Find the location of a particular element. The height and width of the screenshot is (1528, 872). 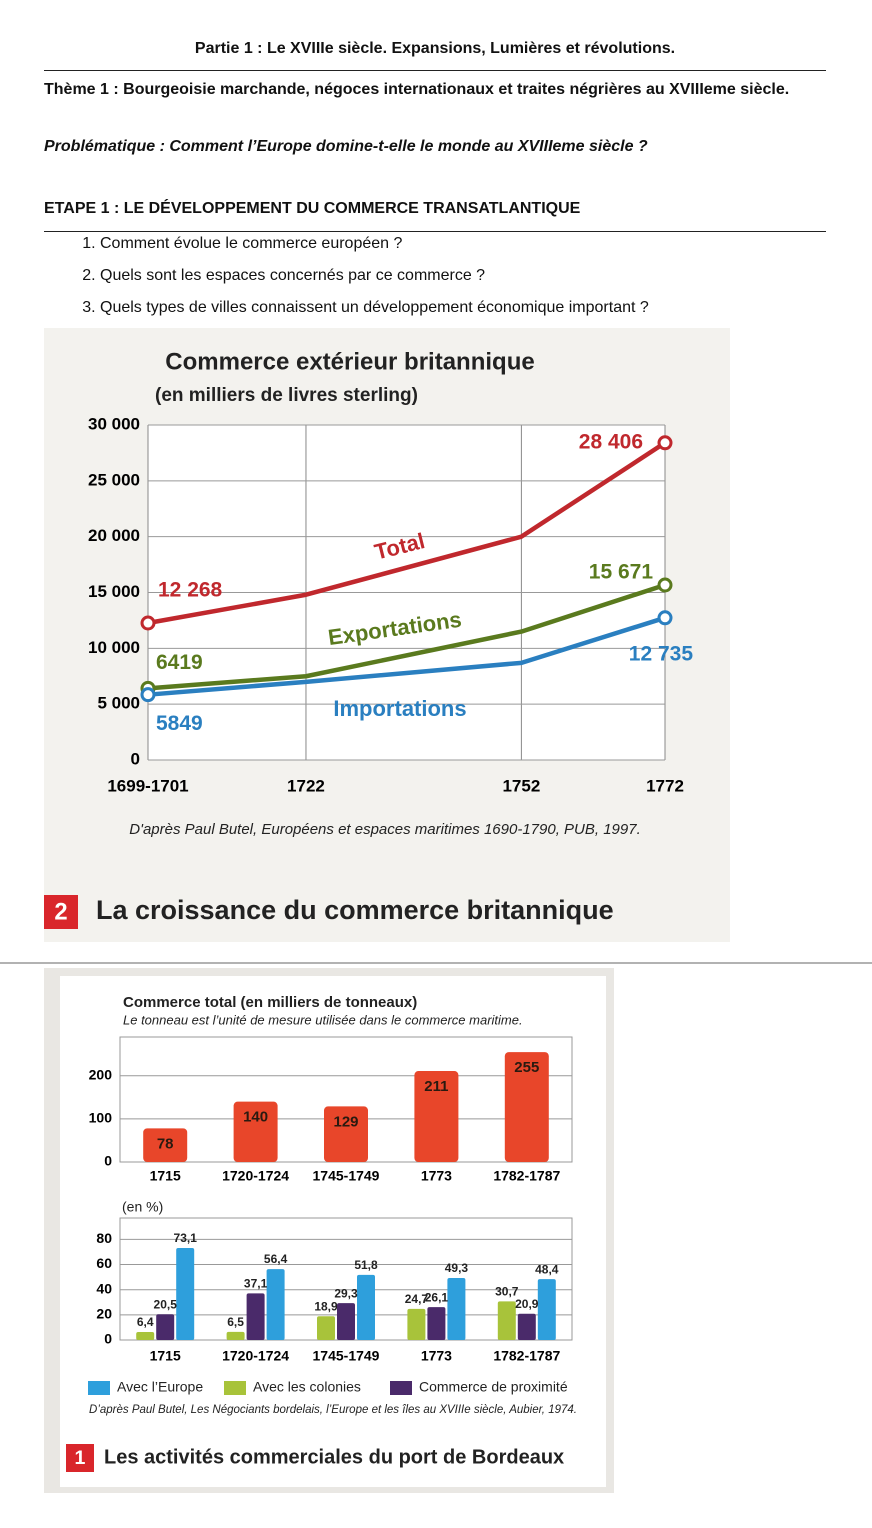

y-tick-label: 25 000 is located at coordinates (114, 479).